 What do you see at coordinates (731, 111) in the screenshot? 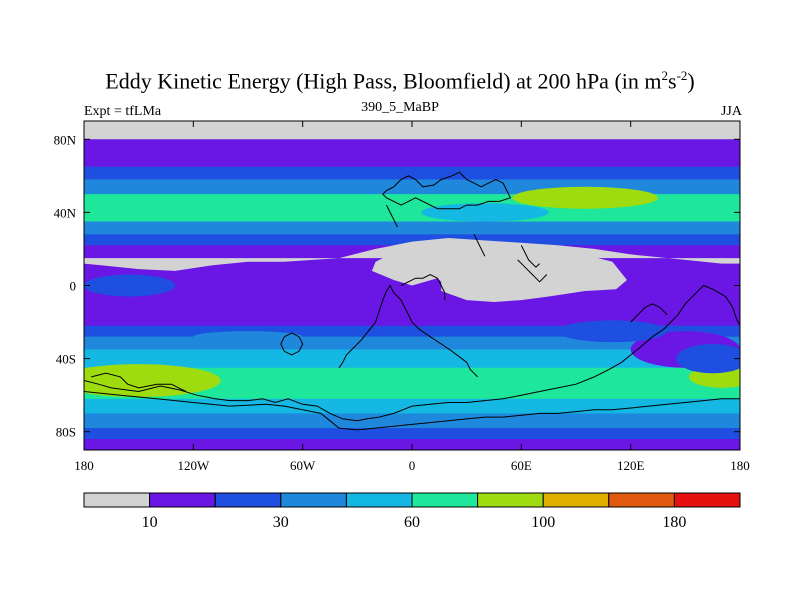
I see `subtitle-season: JJA` at bounding box center [731, 111].